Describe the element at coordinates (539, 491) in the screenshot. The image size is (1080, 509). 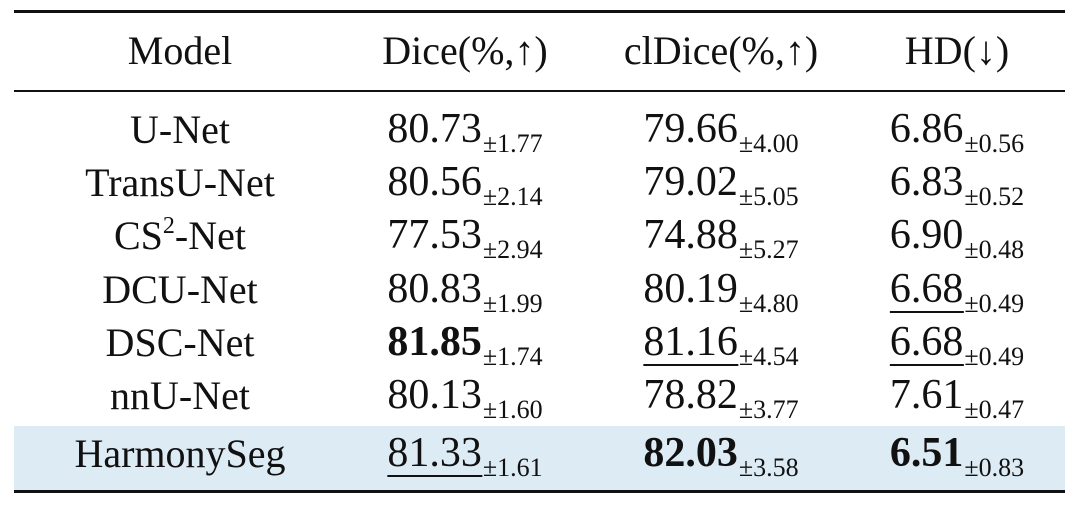
I see `bottom-rule` at that location.